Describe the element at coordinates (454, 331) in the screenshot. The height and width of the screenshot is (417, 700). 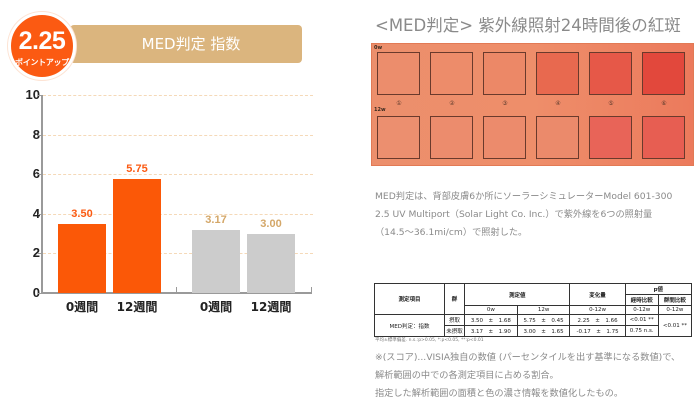
I see `cell-group: 未摂取` at that location.